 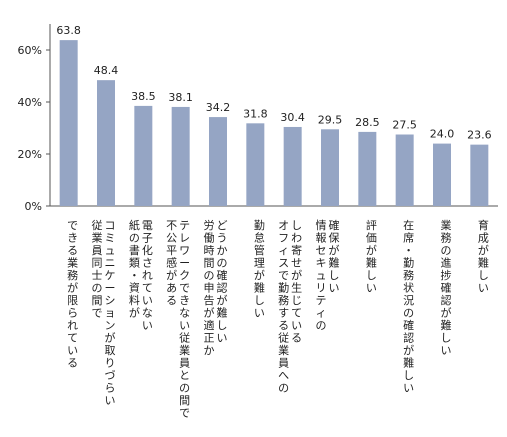 What do you see at coordinates (68, 30) in the screenshot?
I see `data-label: 63.8` at bounding box center [68, 30].